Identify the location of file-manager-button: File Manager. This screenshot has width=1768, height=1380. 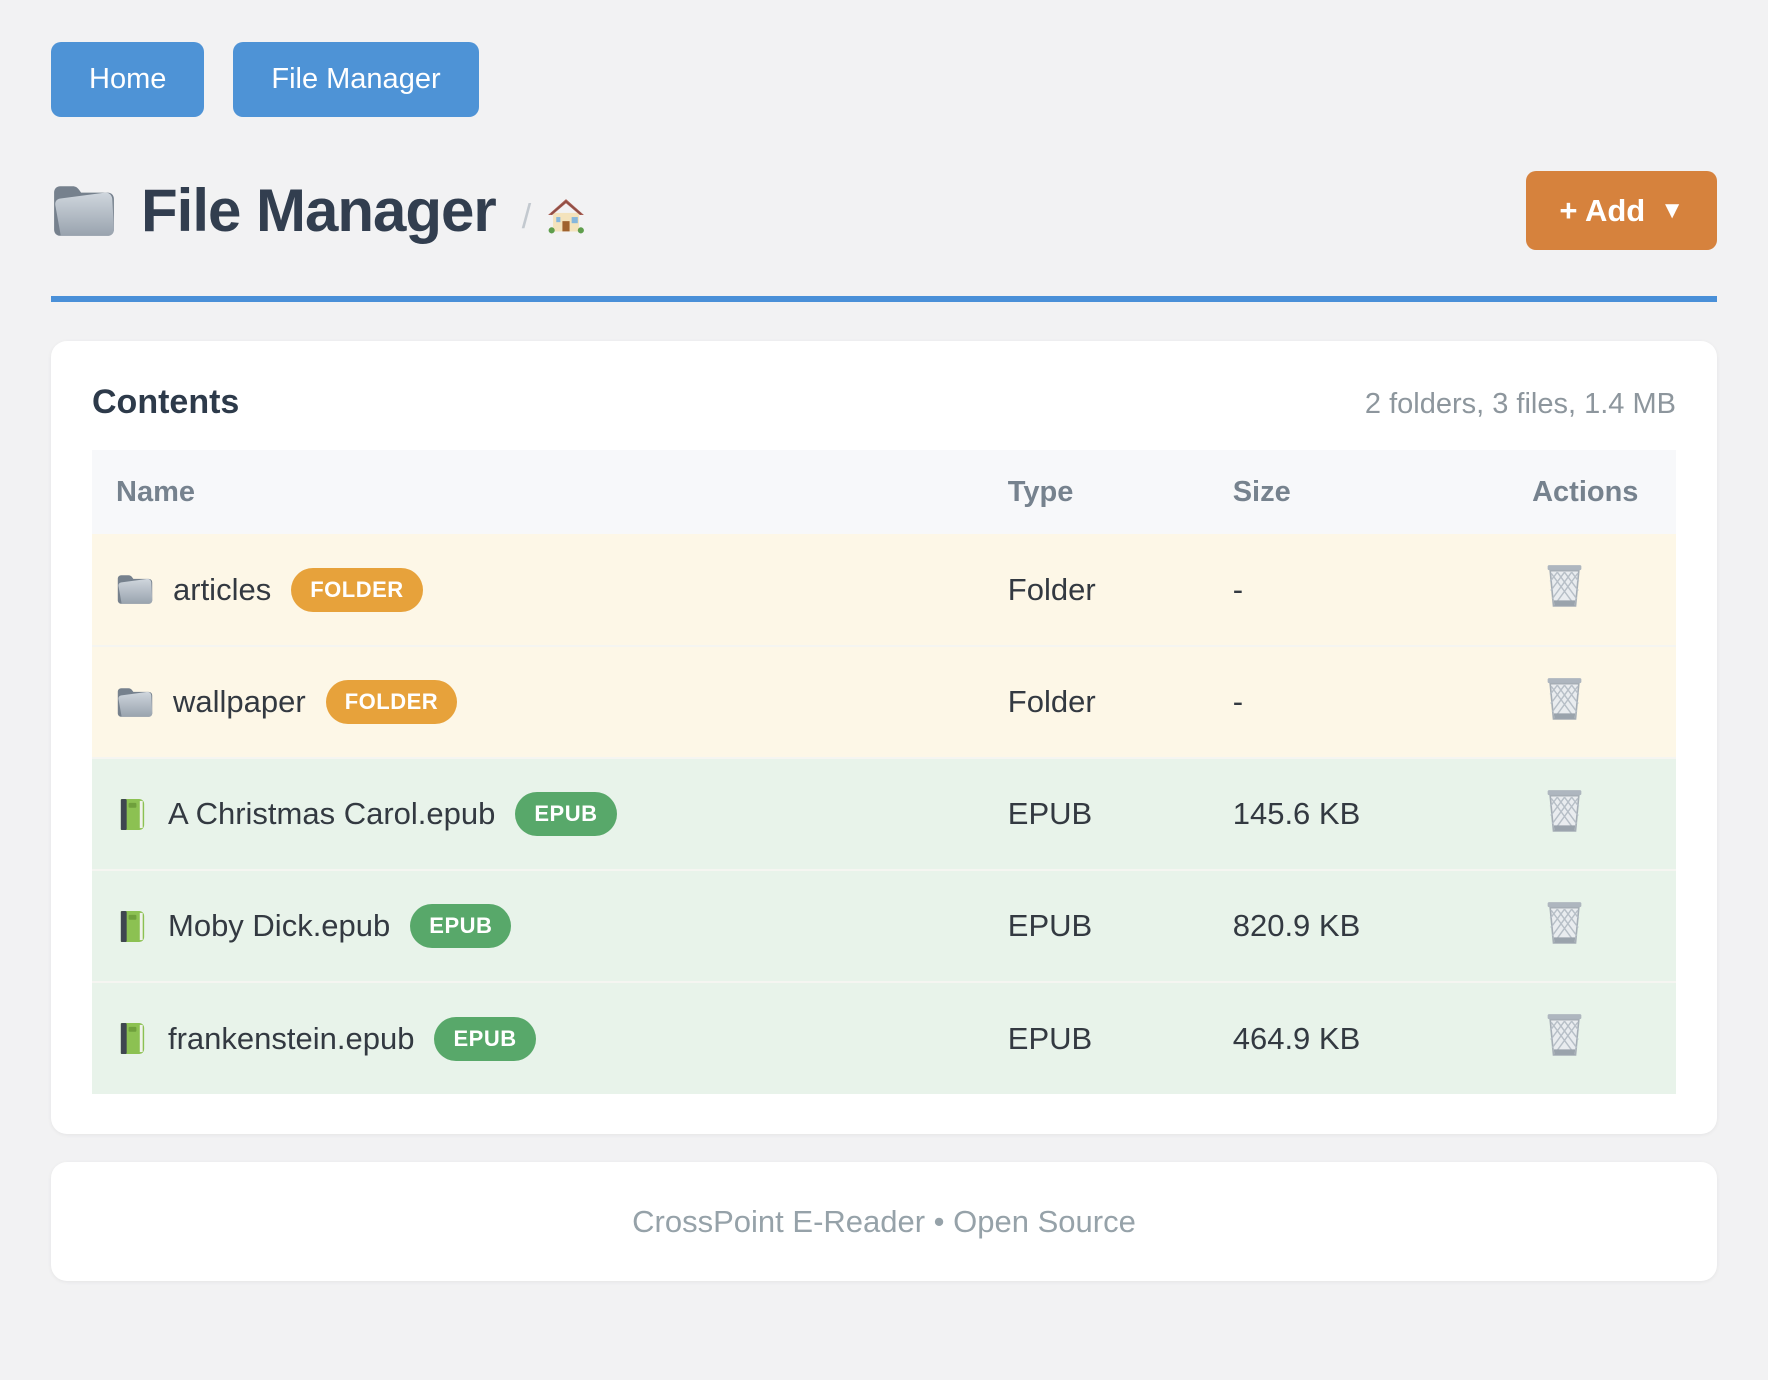
(356, 79).